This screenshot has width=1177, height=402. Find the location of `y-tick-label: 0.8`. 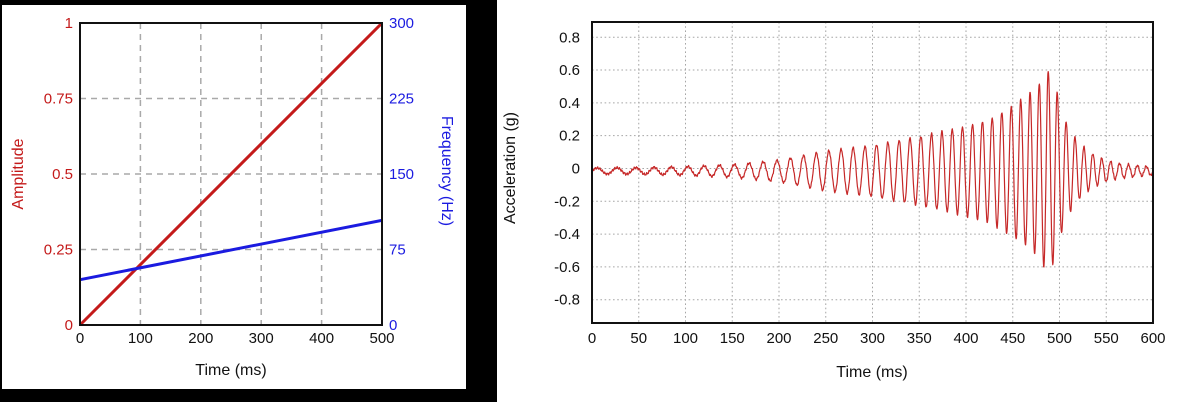

y-tick-label: 0.8 is located at coordinates (569, 37).